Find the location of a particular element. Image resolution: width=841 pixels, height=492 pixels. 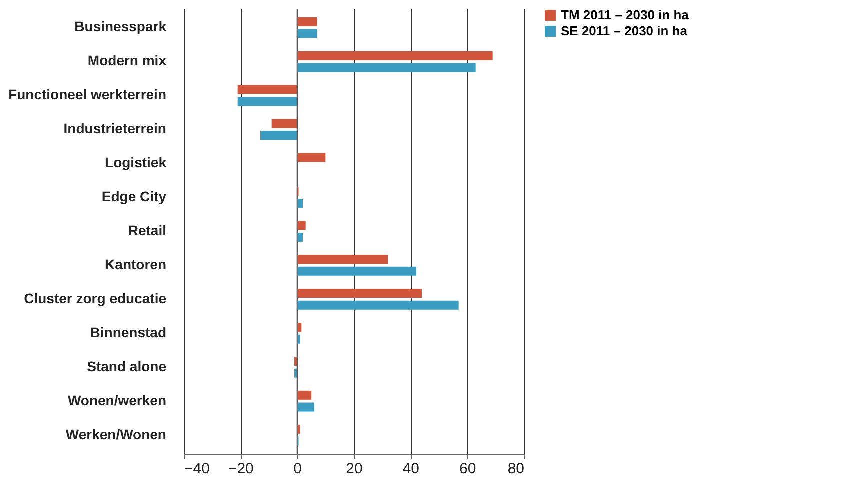

x-tick-label: 80 is located at coordinates (516, 469).